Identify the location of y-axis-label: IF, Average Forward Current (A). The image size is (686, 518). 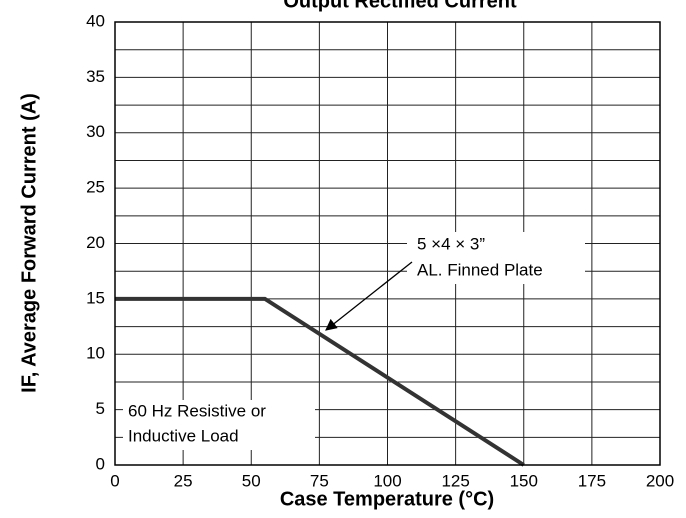
(29, 243).